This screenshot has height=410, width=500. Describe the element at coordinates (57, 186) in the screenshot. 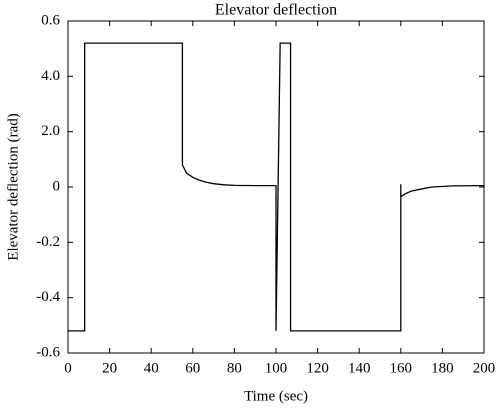

I see `y-tick-label: 0` at that location.